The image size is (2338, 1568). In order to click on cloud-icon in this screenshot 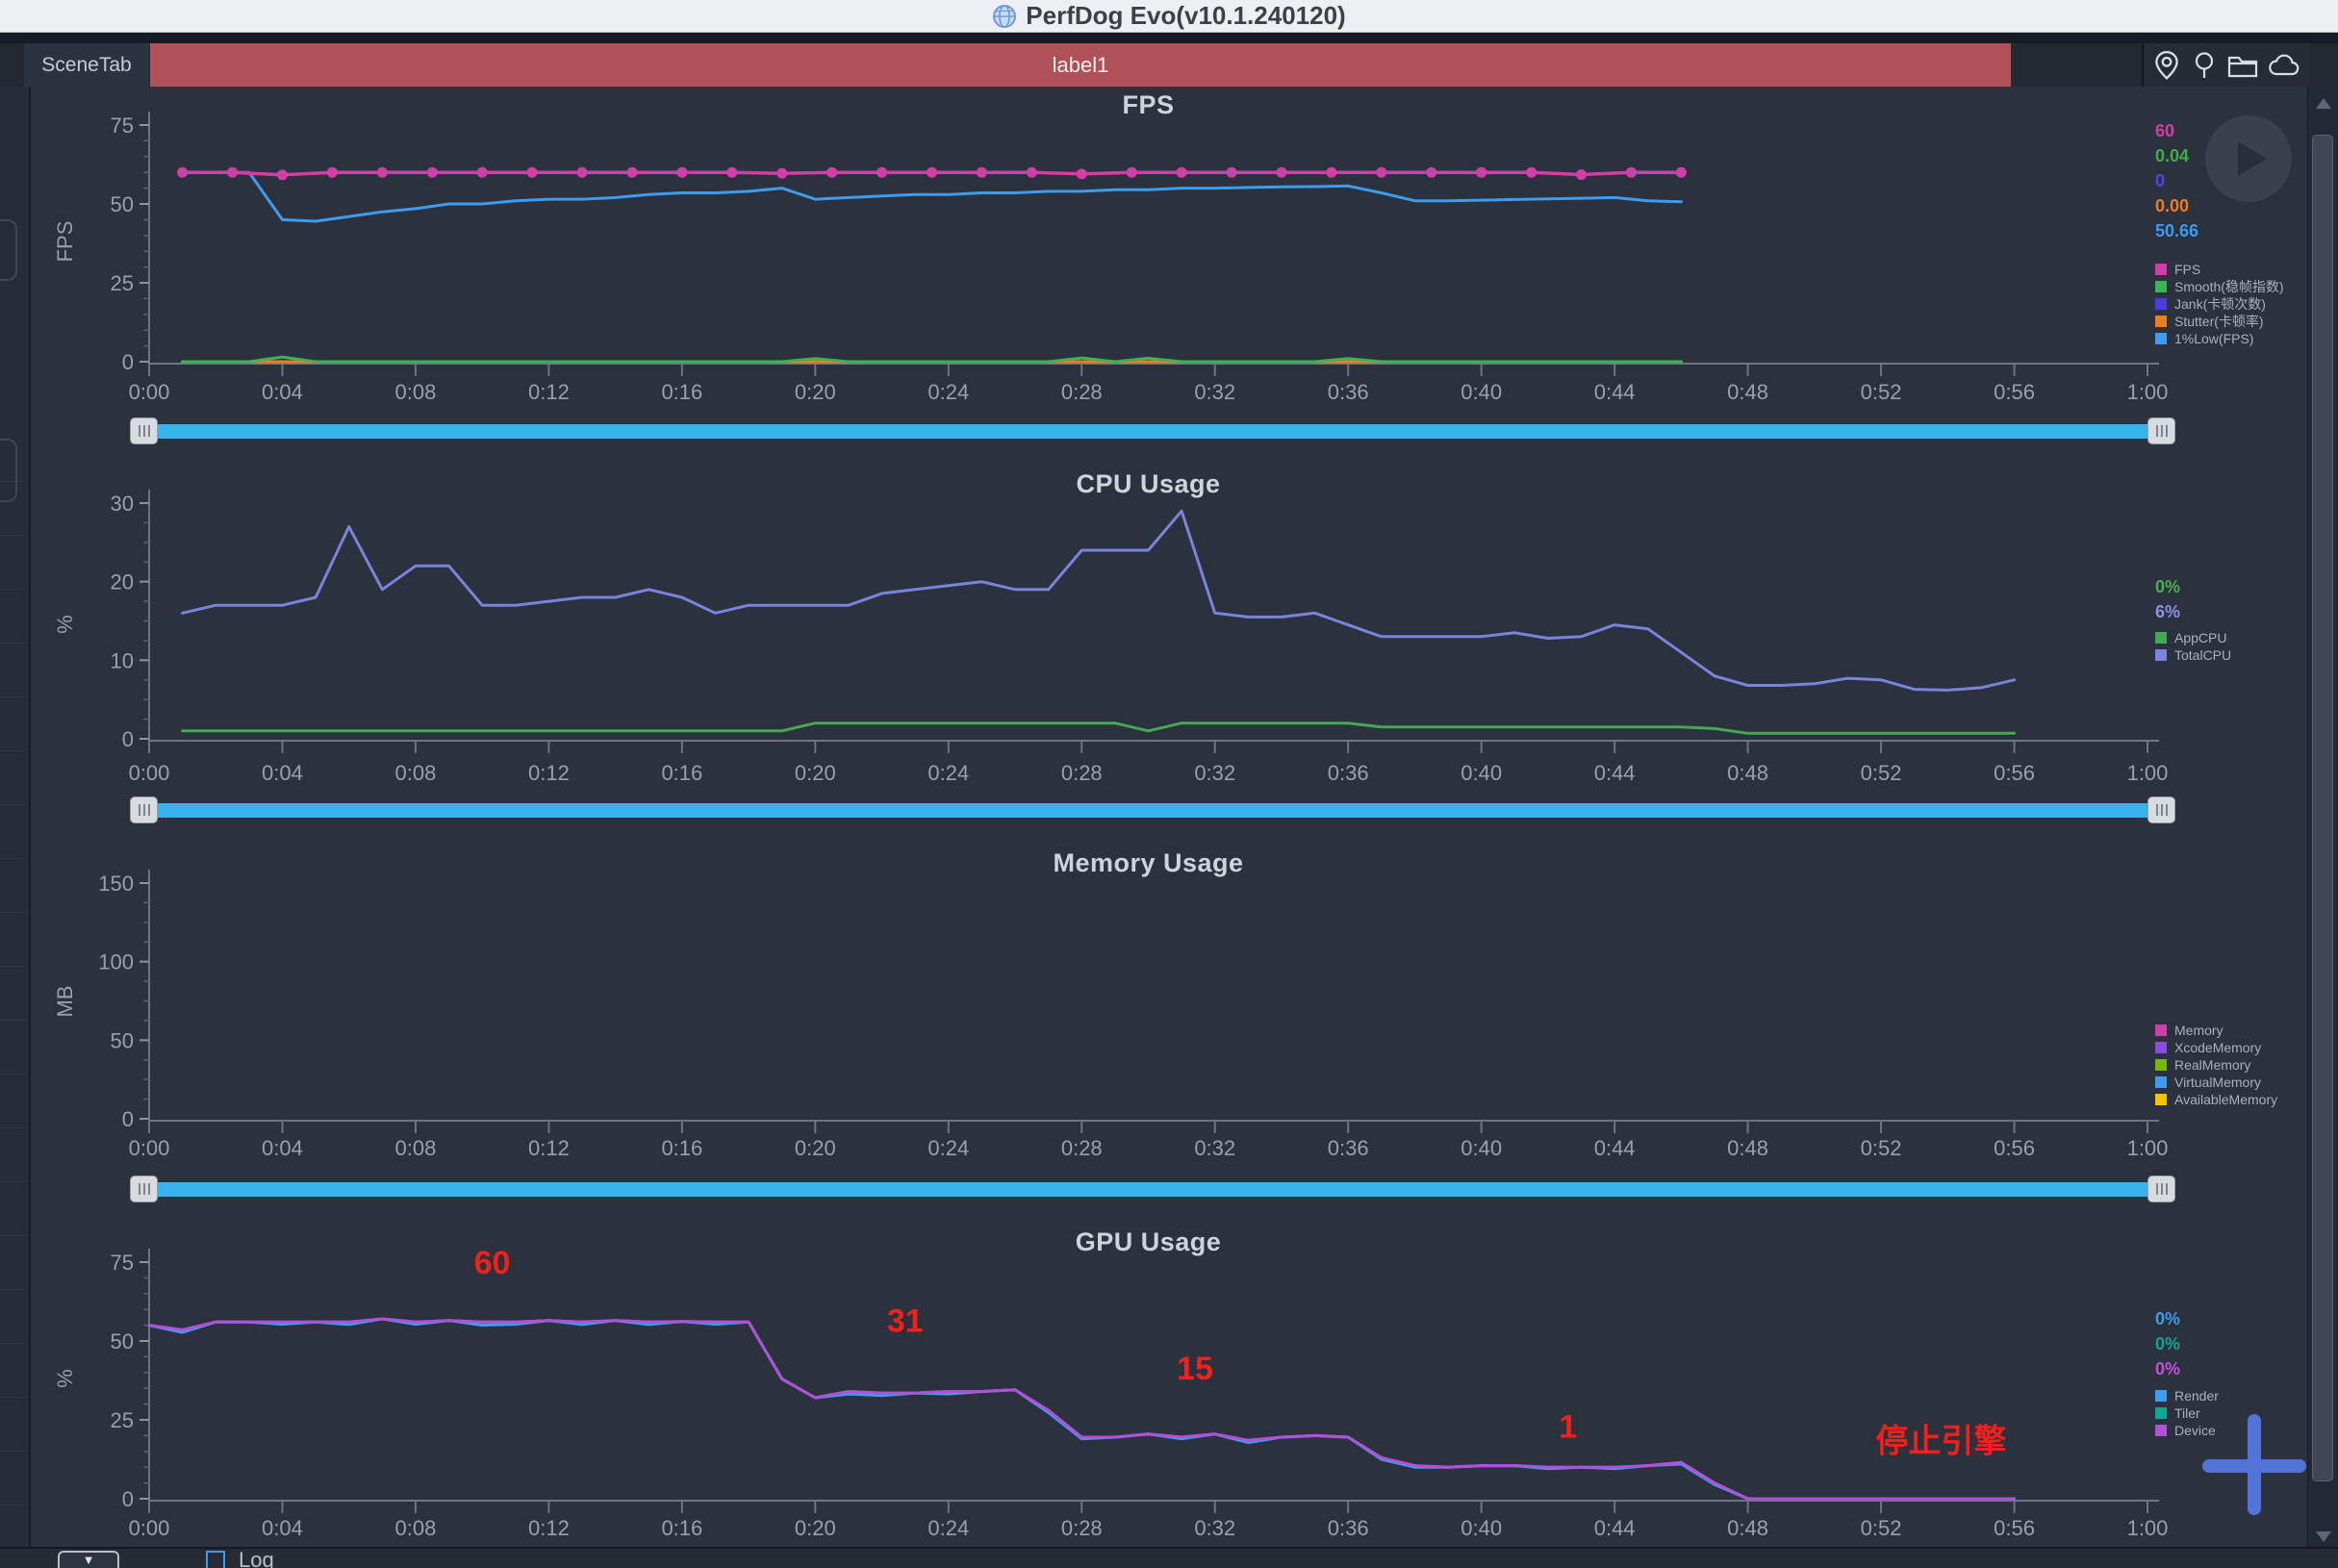, I will do `click(2284, 65)`.